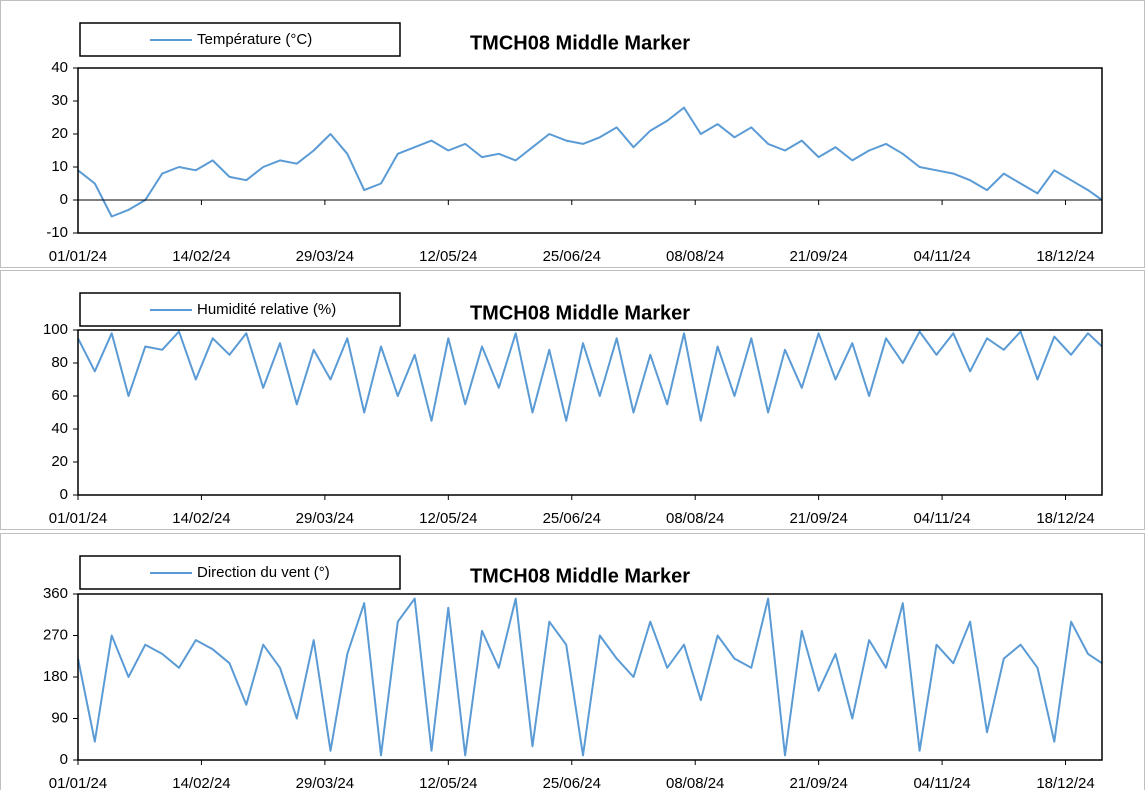  Describe the element at coordinates (59, 166) in the screenshot. I see `y-tick-label: 10` at that location.